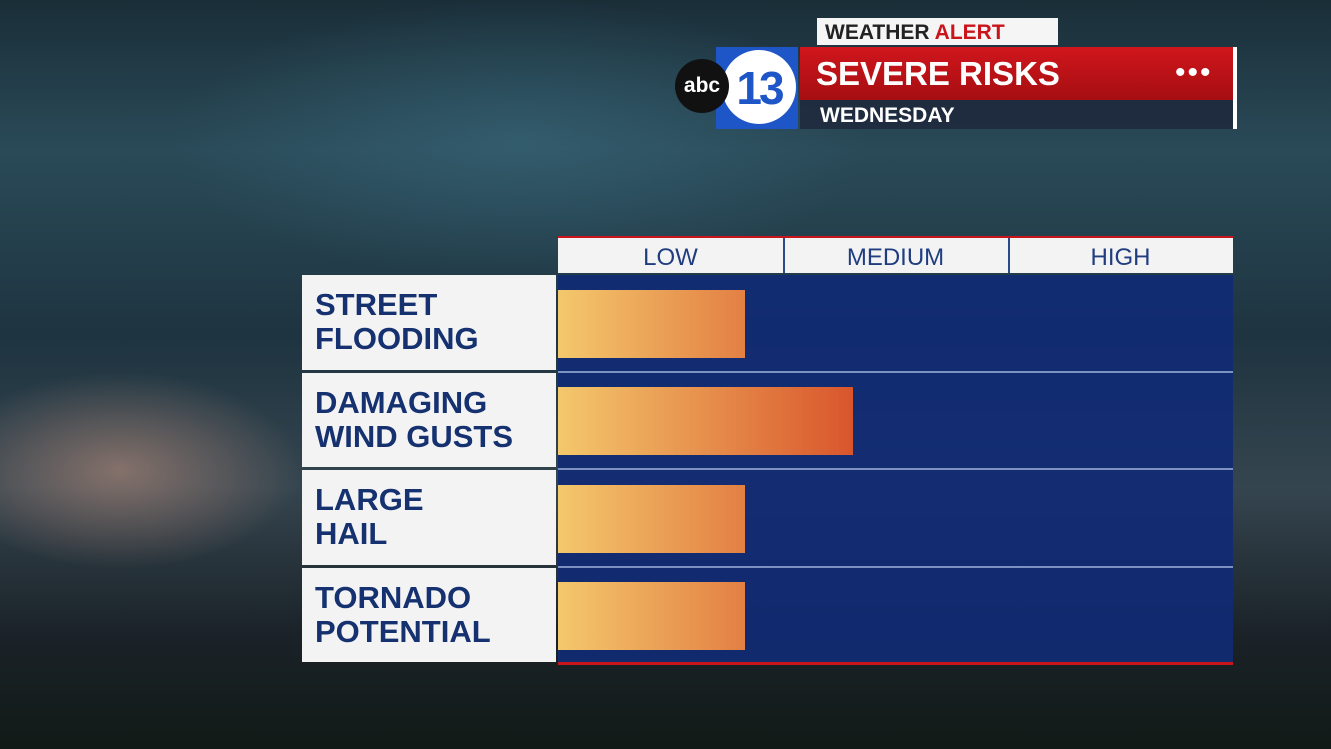 This screenshot has width=1331, height=749. What do you see at coordinates (895, 257) in the screenshot?
I see `x-tick-label: MEDIUM` at bounding box center [895, 257].